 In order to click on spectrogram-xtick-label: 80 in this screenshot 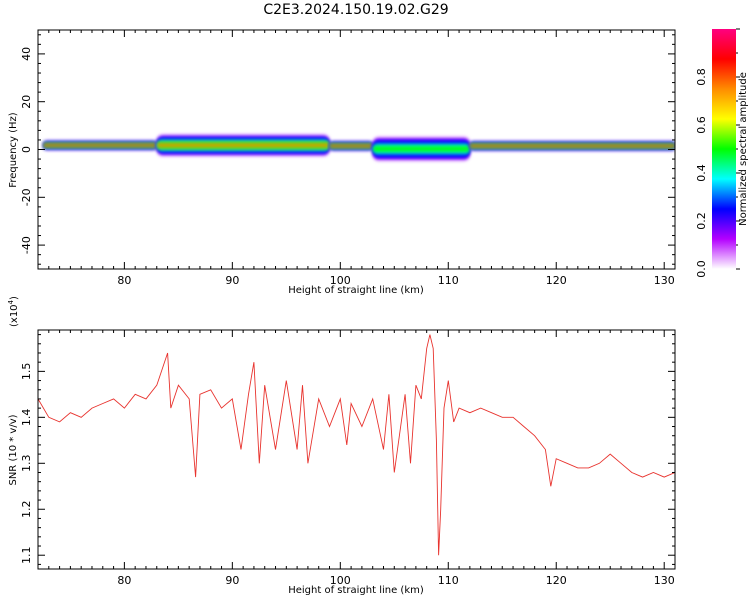, I will do `click(124, 280)`.